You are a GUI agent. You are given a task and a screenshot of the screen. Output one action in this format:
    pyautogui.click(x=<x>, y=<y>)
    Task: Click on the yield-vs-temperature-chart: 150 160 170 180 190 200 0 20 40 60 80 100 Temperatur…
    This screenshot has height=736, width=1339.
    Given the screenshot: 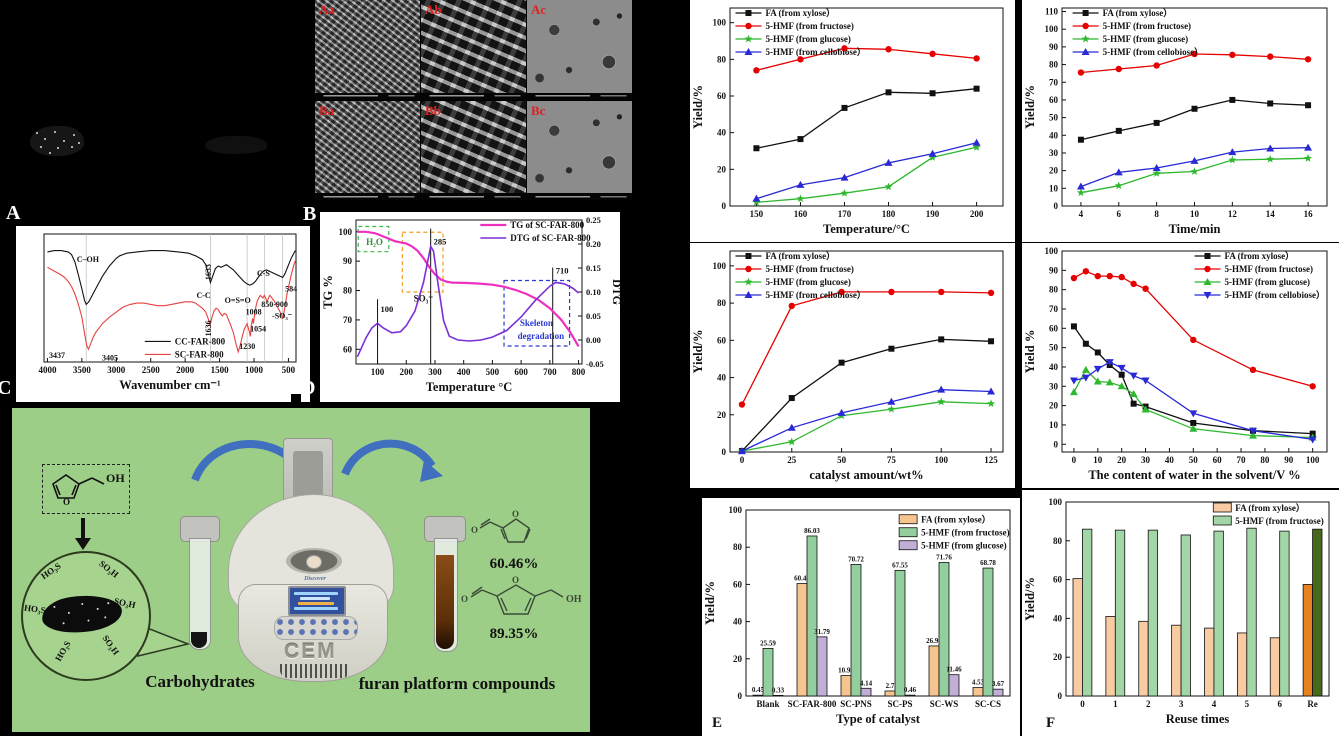 What is the action you would take?
    pyautogui.click(x=852, y=121)
    